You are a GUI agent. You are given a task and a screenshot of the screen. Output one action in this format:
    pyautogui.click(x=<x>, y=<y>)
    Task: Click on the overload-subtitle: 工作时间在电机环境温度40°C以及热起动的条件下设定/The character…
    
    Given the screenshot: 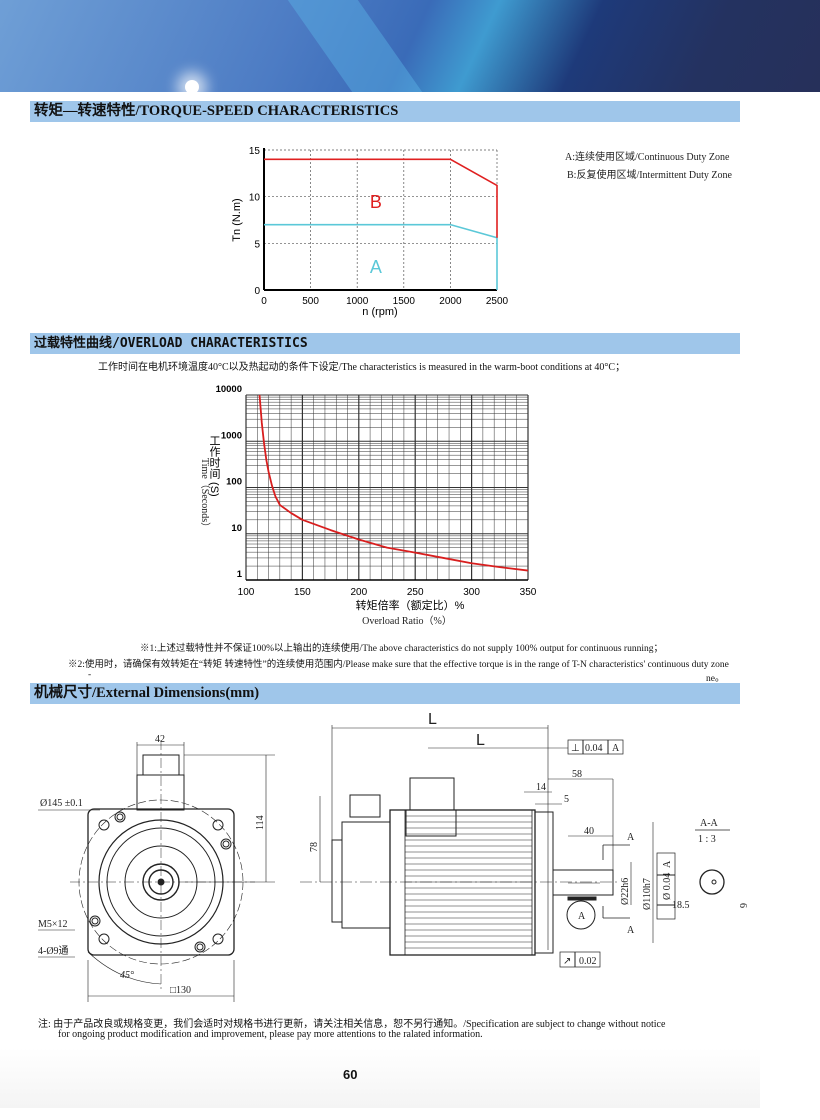 What is the action you would take?
    pyautogui.click(x=362, y=367)
    